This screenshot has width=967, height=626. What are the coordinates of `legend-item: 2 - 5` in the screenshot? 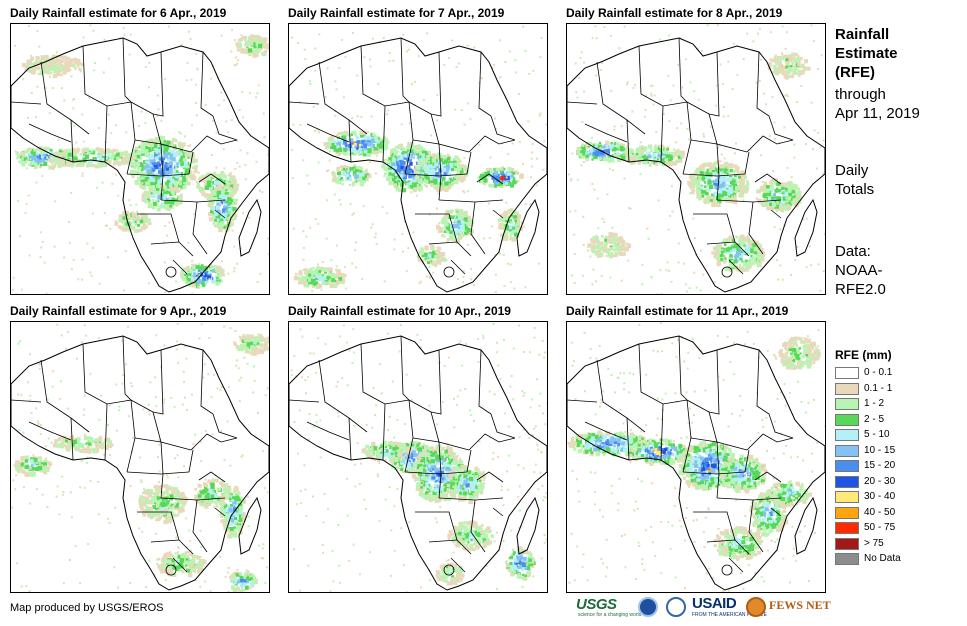 It's located at (897, 421).